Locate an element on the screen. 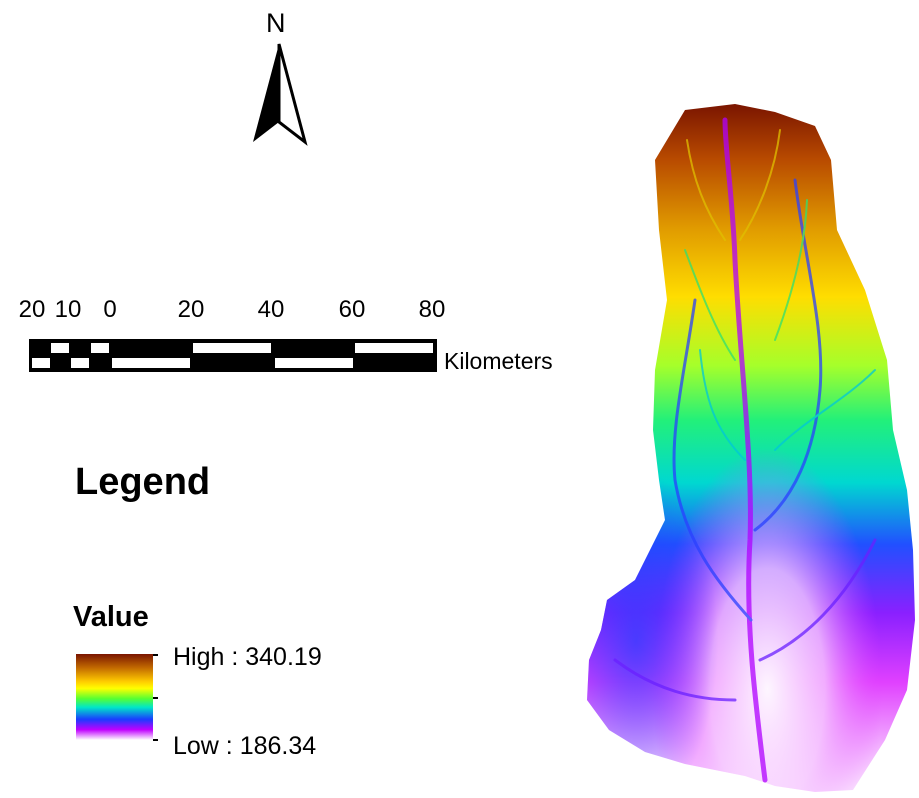 This screenshot has width=919, height=798. legend-high-label: High : 340.19 is located at coordinates (247, 657).